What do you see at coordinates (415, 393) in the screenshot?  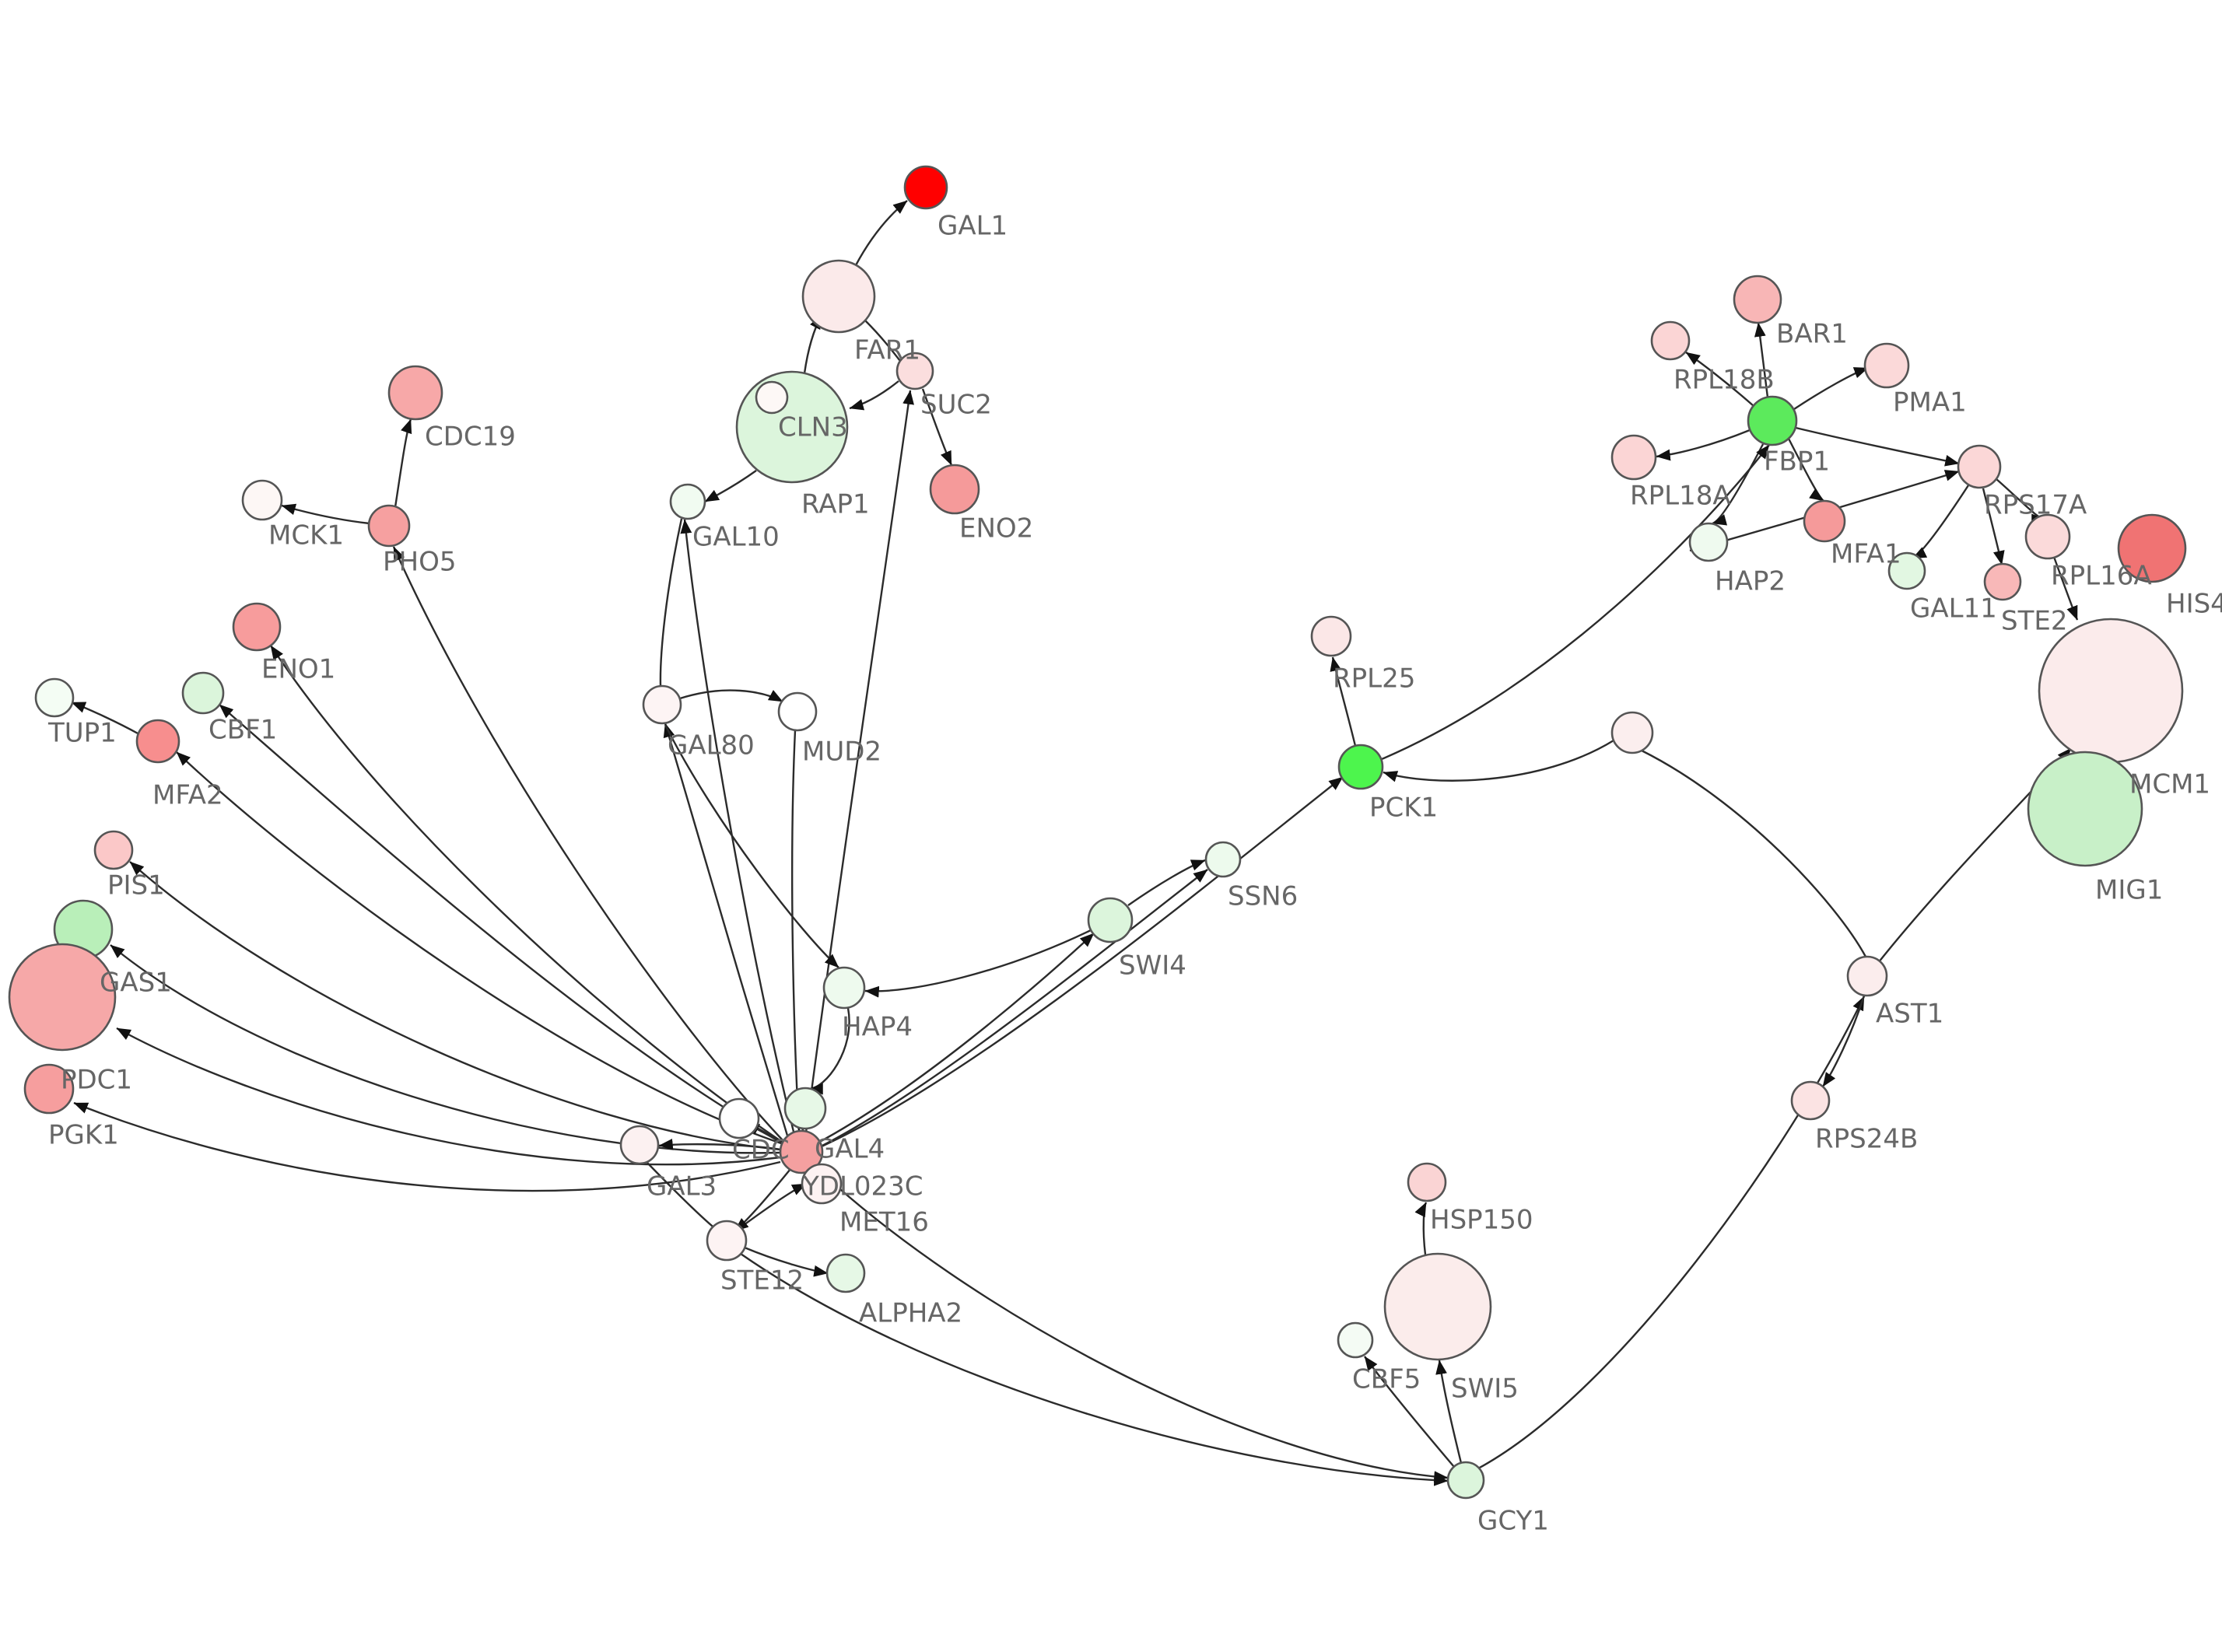 I see `node-cdc19` at bounding box center [415, 393].